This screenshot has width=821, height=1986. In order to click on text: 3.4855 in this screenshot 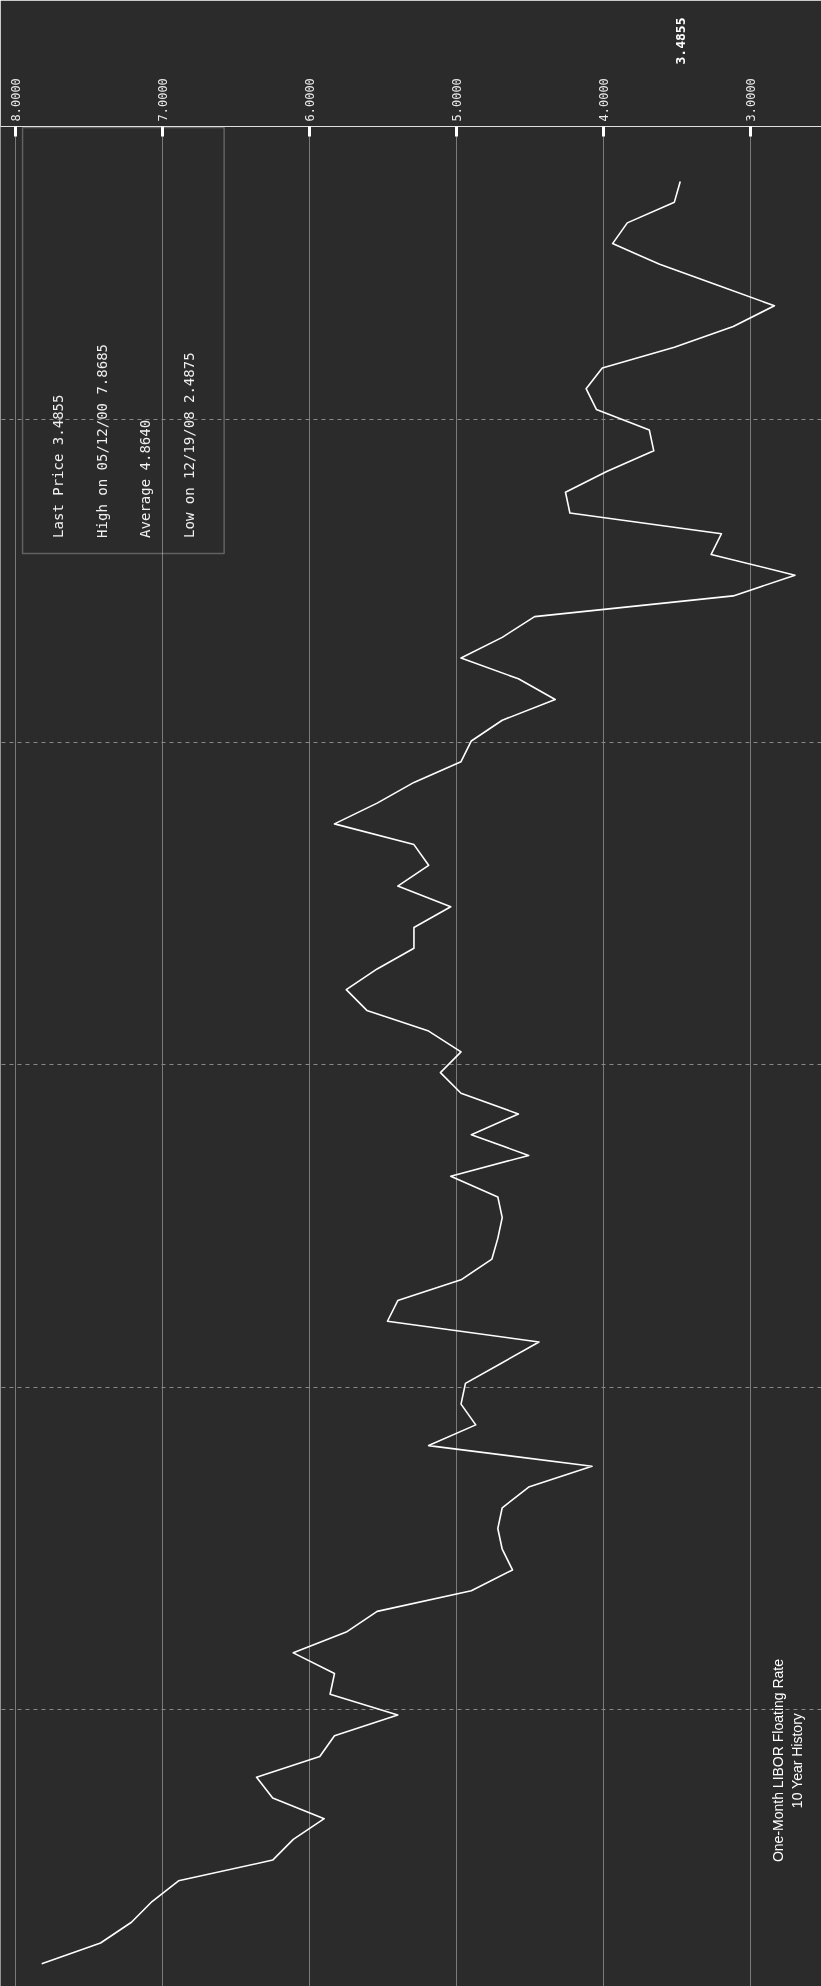, I will do `click(680, 41)`.